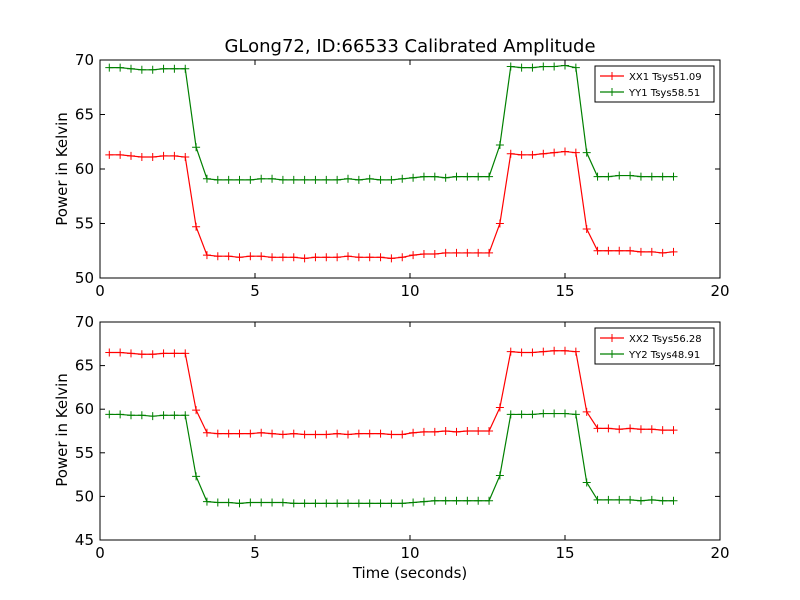 This screenshot has height=600, width=800. What do you see at coordinates (664, 355) in the screenshot?
I see `legend-entry: YY2 Tsys48.91` at bounding box center [664, 355].